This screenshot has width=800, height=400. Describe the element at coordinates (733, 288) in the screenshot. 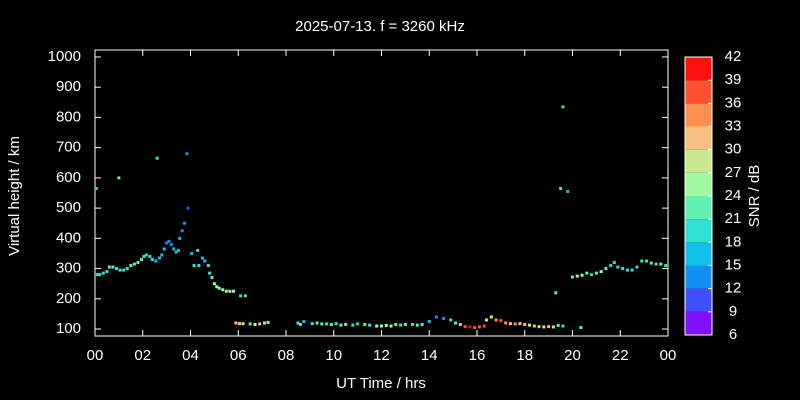

I see `colorbar-tick-label: 12` at that location.